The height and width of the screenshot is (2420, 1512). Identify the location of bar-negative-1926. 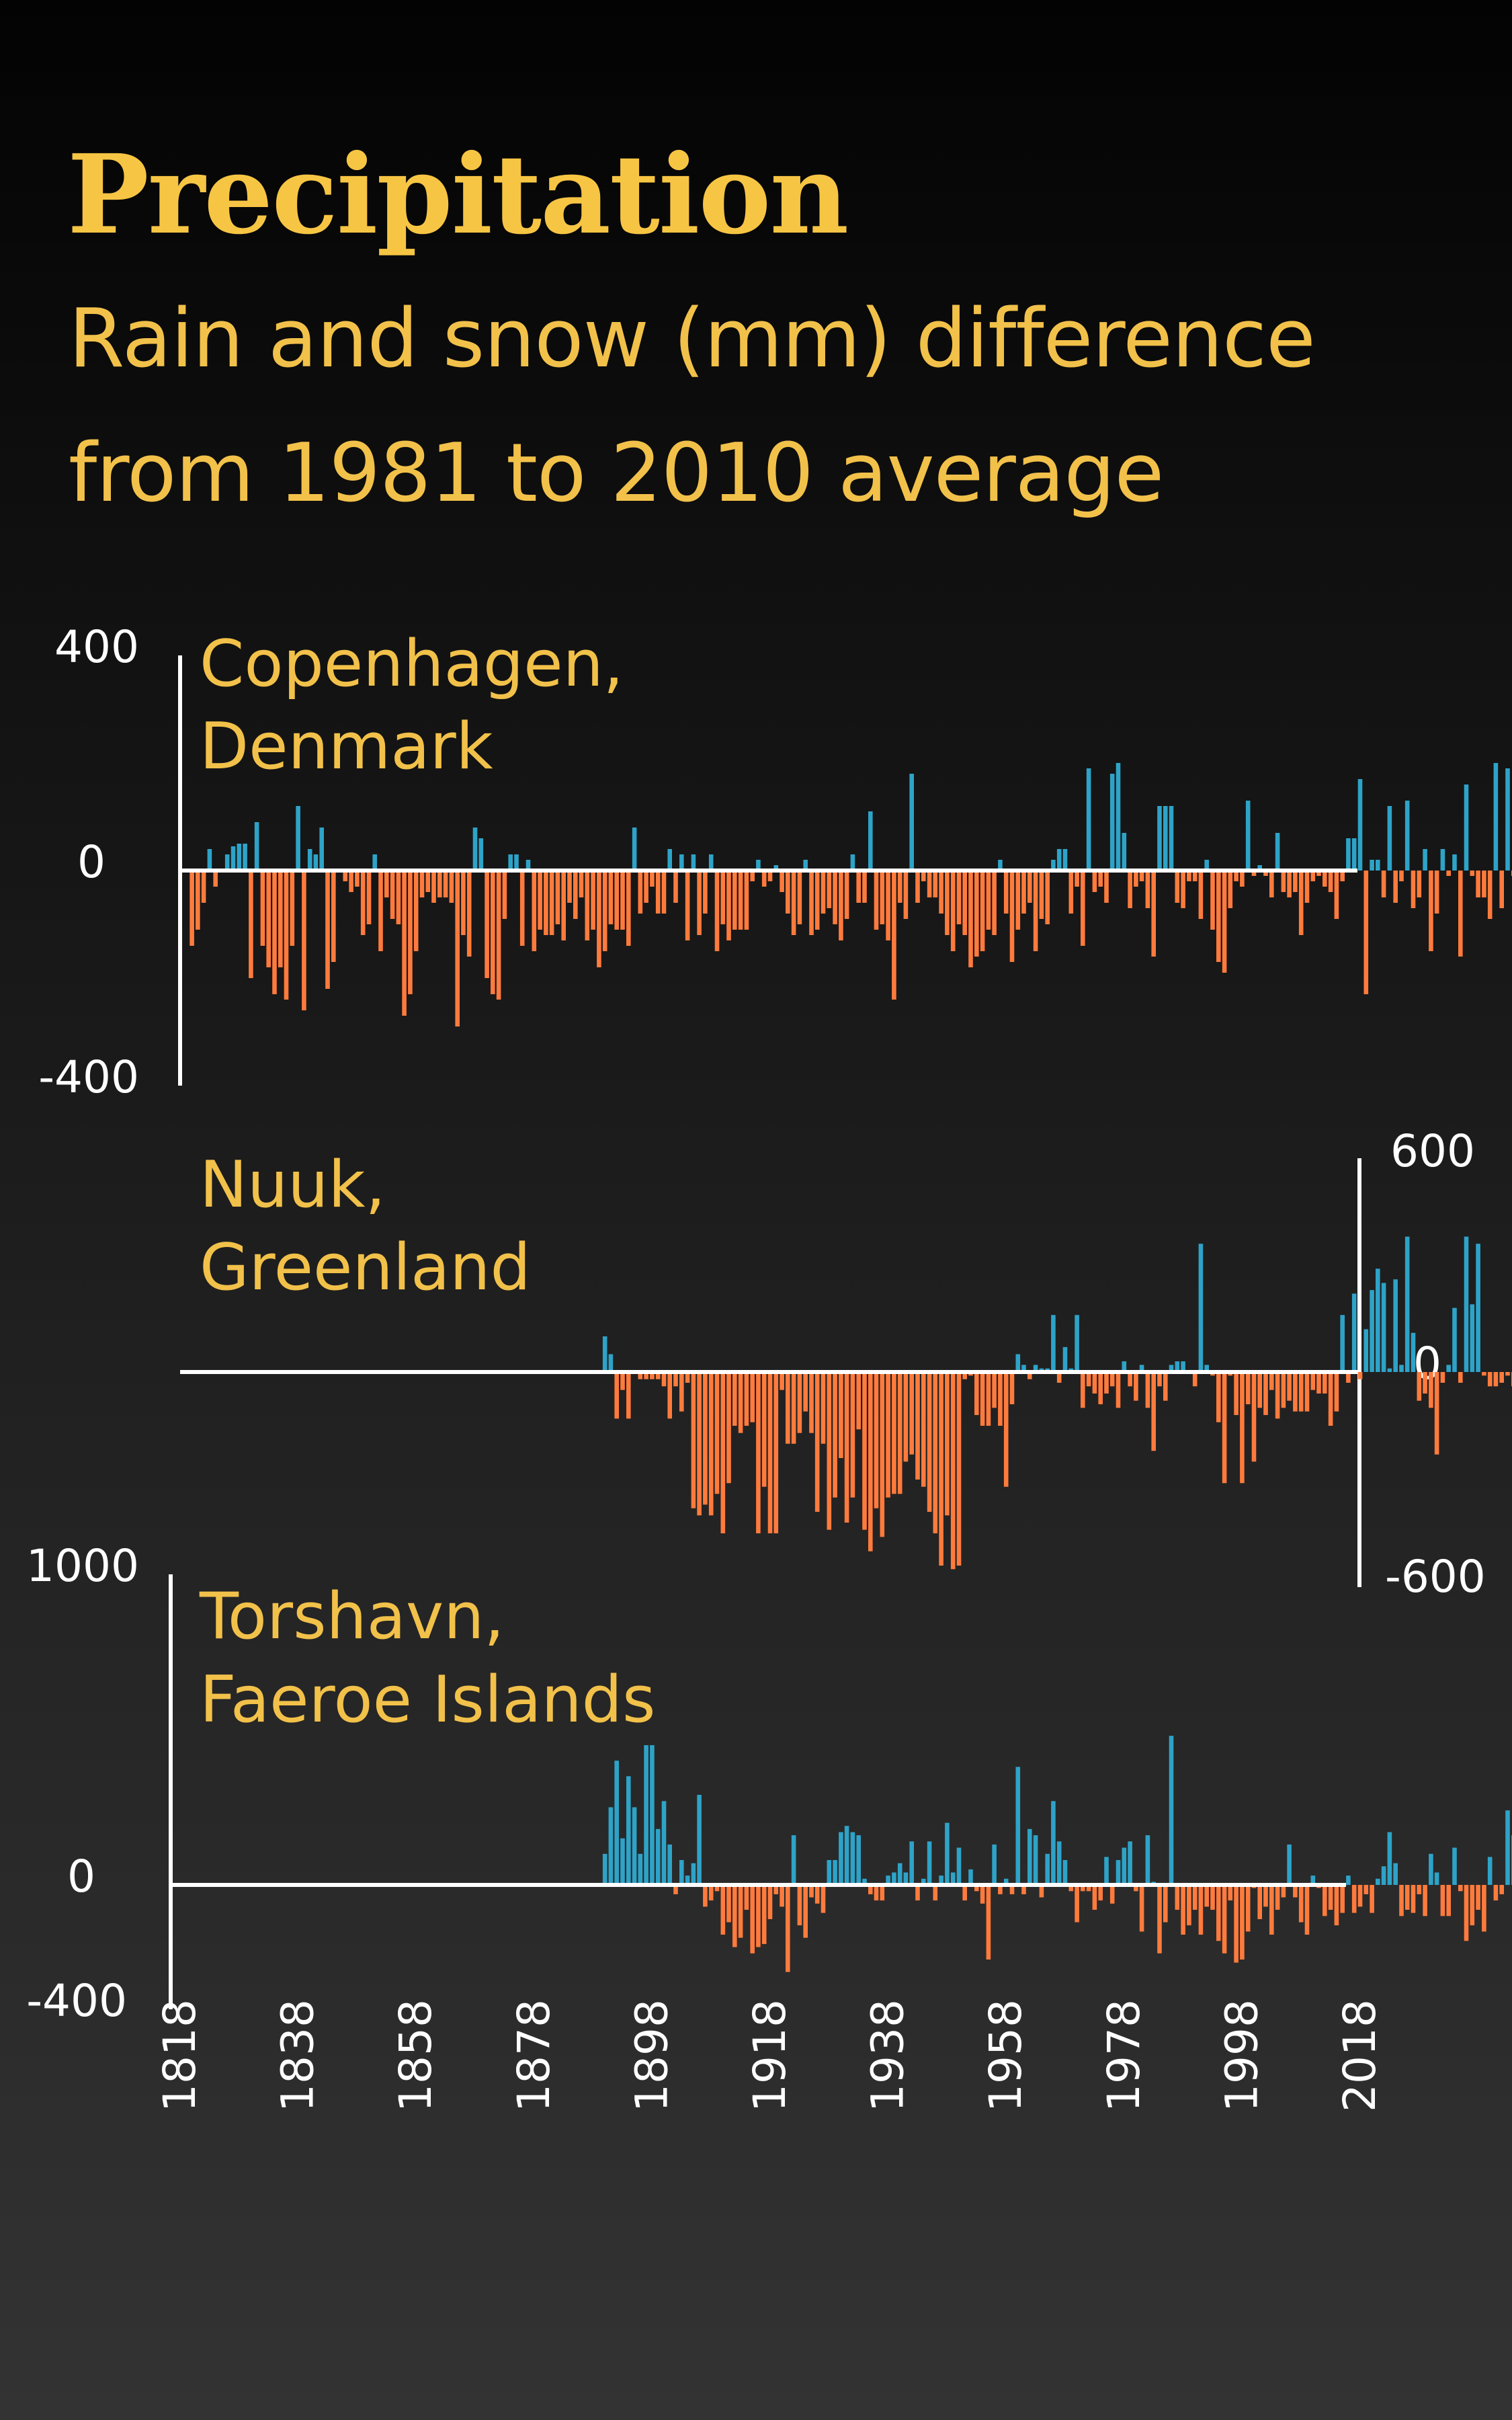
(817, 900).